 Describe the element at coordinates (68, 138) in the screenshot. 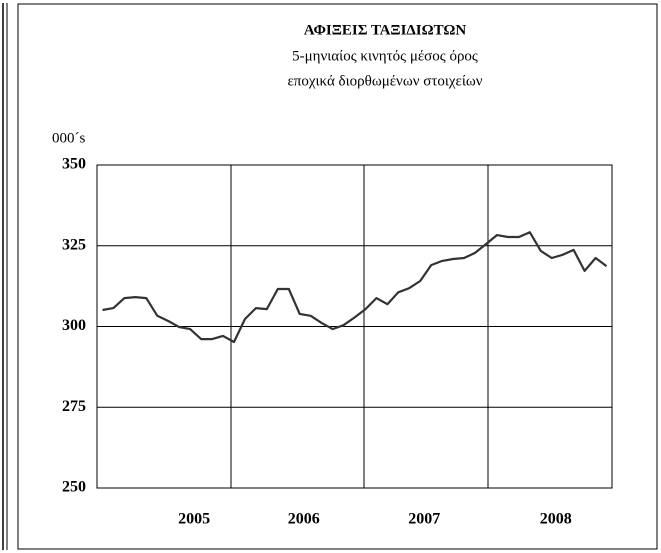

I see `y-axis-label: 000´s` at that location.